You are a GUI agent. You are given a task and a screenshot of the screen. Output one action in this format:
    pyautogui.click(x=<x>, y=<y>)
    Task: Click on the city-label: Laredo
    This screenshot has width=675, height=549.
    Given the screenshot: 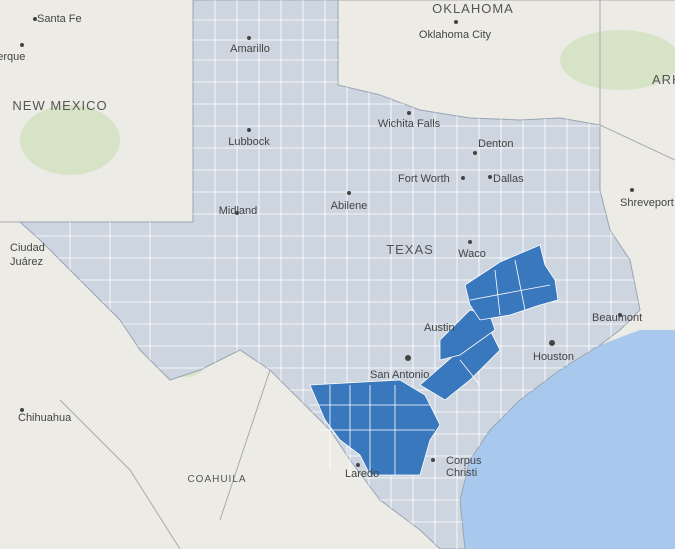 What is the action you would take?
    pyautogui.click(x=362, y=474)
    